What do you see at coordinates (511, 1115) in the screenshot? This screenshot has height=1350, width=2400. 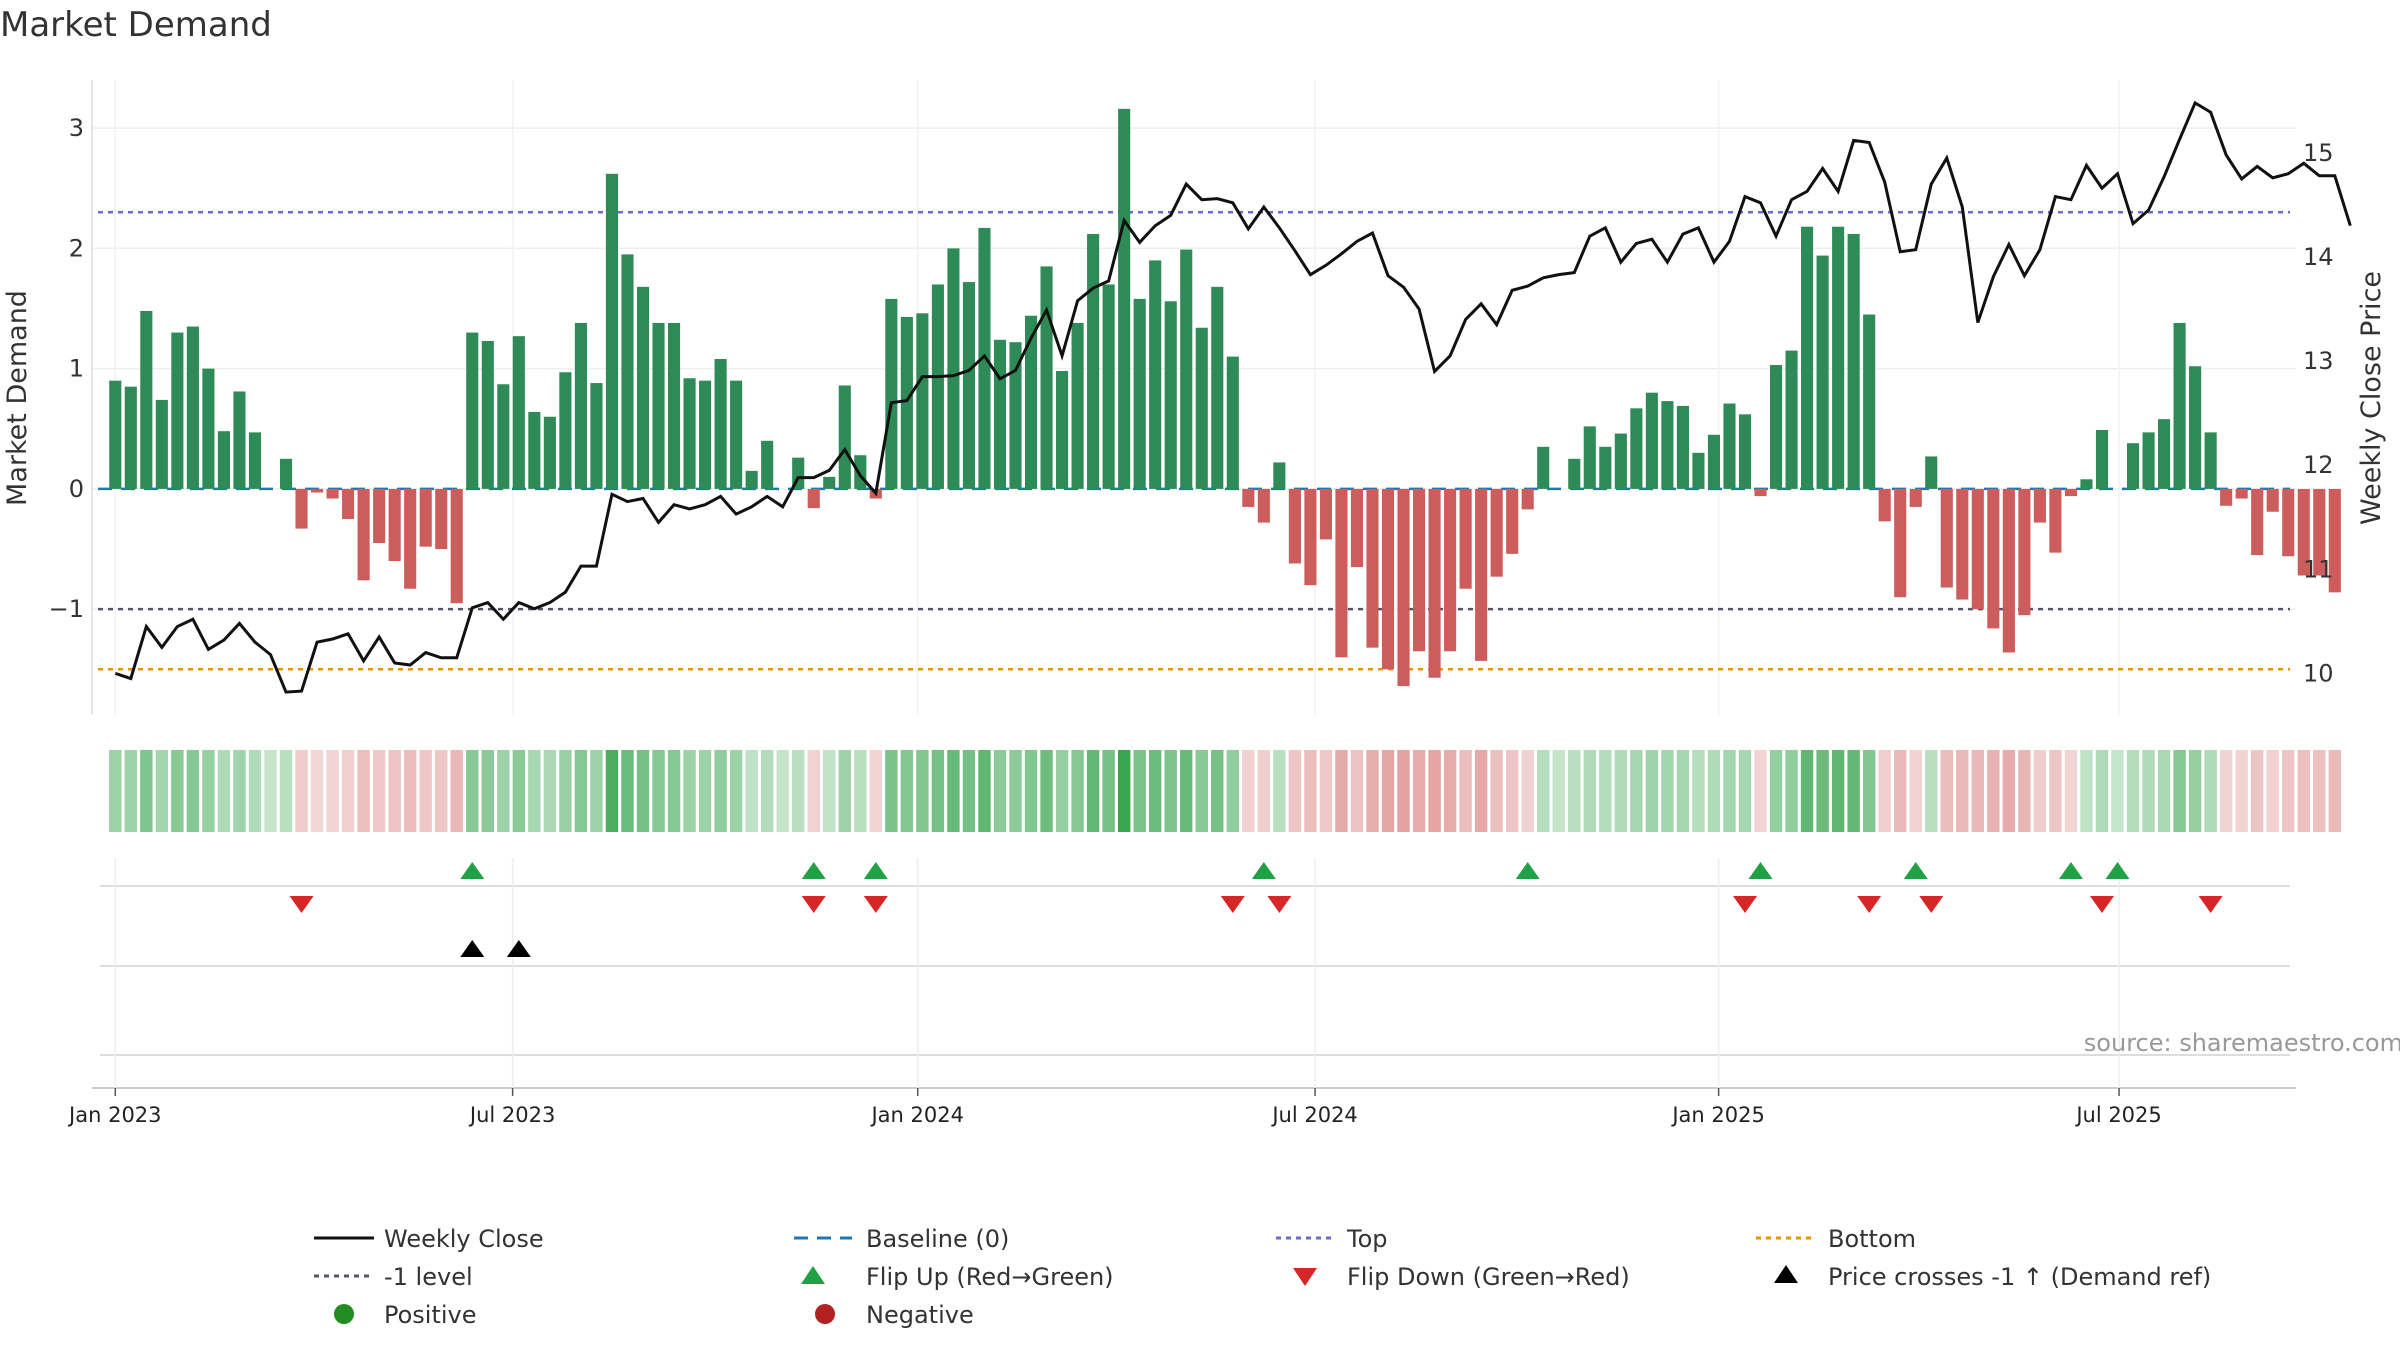 I see `x-tick-label: Jul 2023` at bounding box center [511, 1115].